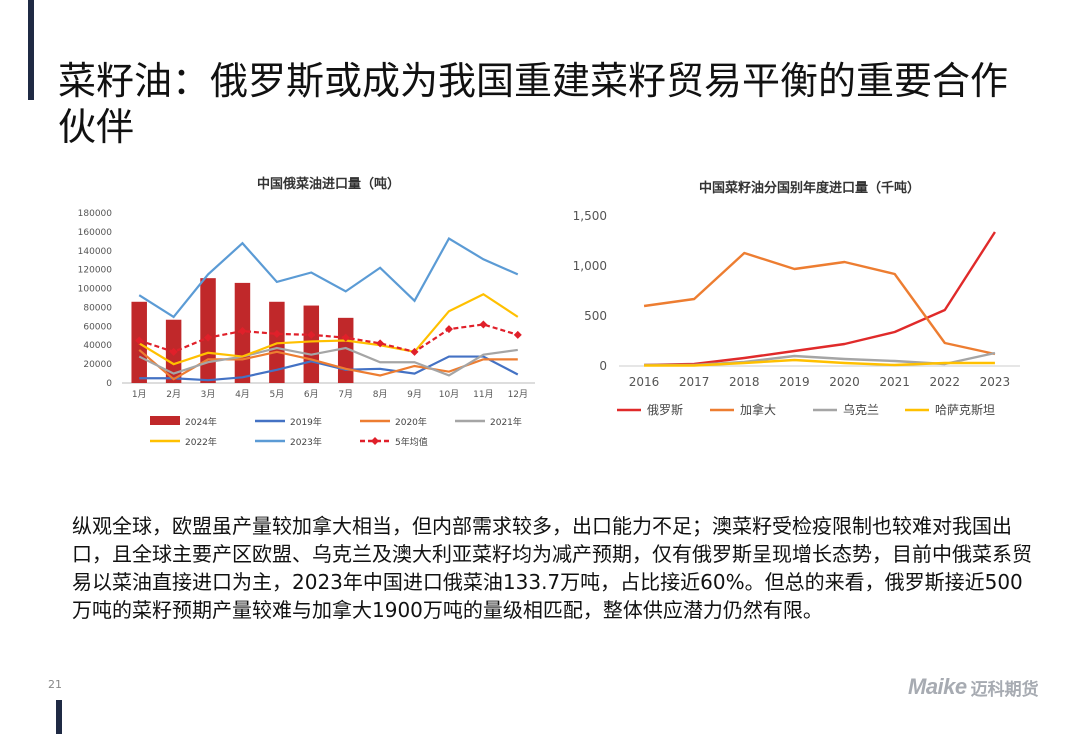 Image resolution: width=1080 pixels, height=734 pixels. What do you see at coordinates (95, 252) in the screenshot?
I see `y-tick-label: 140000` at bounding box center [95, 252].